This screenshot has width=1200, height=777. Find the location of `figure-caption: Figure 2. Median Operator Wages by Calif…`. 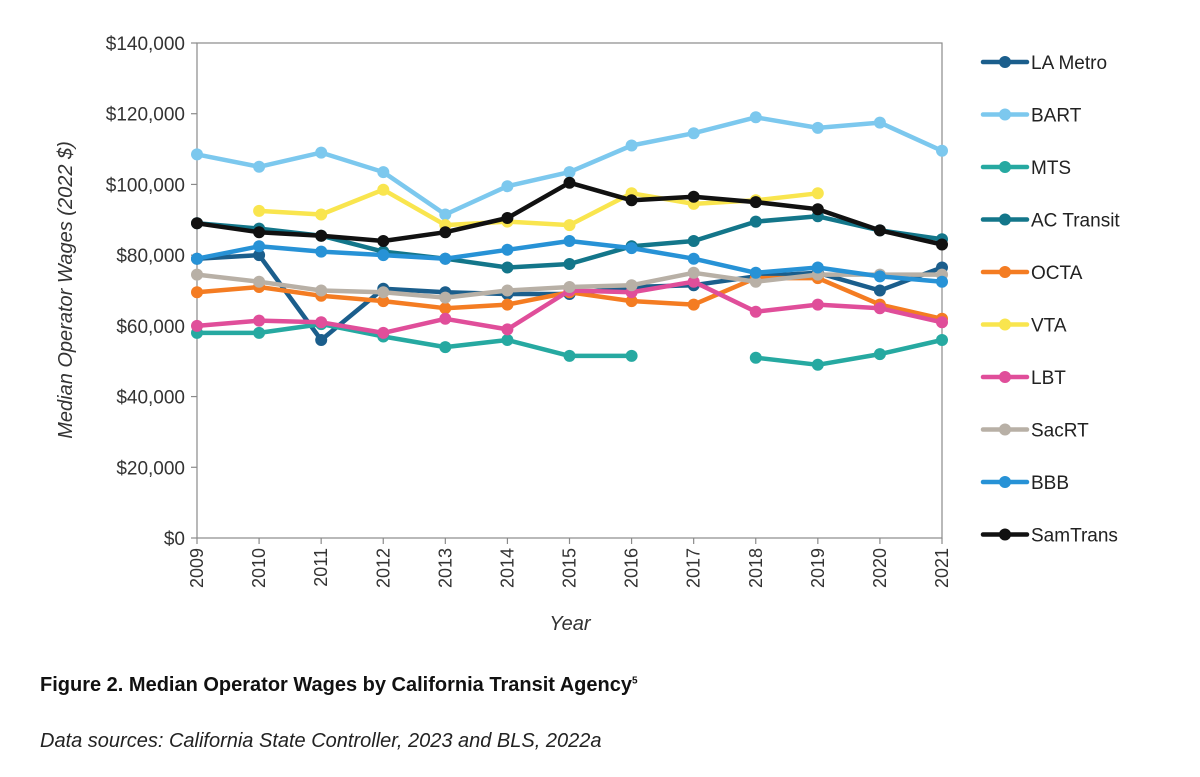

figure-caption: Figure 2. Median Operator Wages by Calif… is located at coordinates (339, 685).